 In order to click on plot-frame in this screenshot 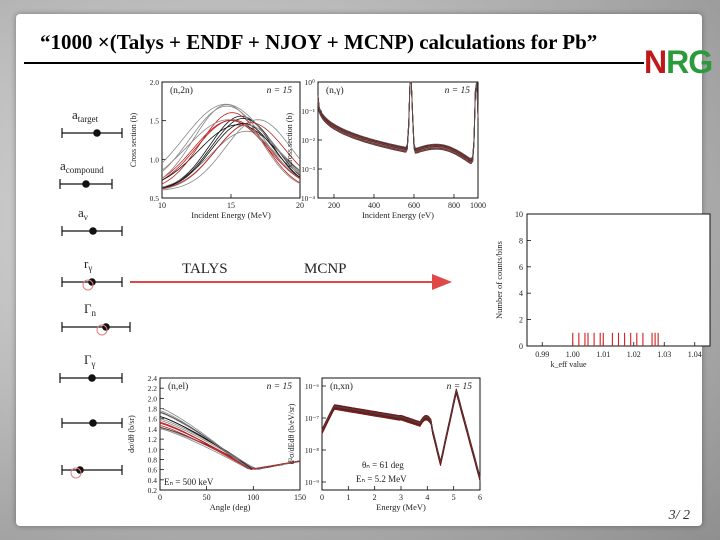, I will do `click(398, 140)`.